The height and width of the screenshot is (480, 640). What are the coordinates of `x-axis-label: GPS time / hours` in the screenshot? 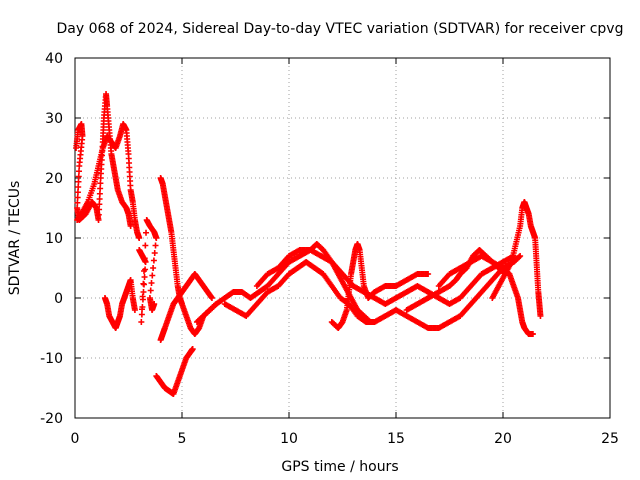 It's located at (339, 467).